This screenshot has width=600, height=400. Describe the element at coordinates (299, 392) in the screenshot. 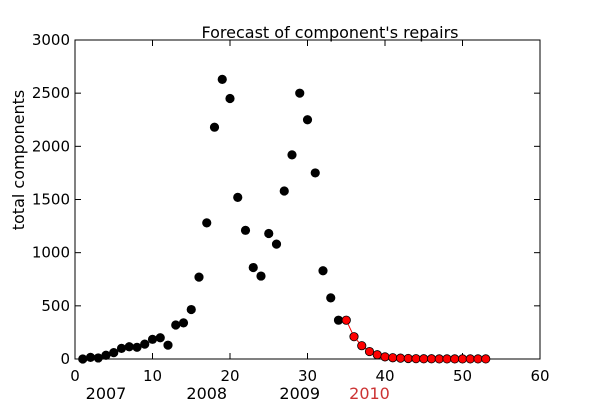

I see `year-label: 2009` at that location.